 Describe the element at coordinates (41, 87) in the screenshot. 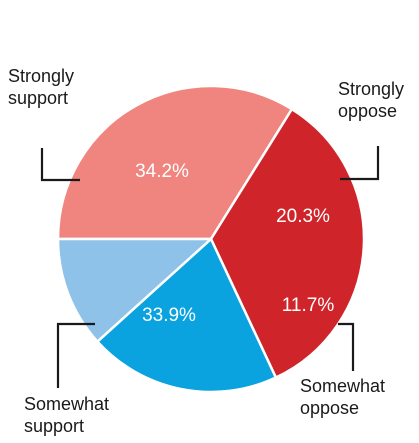

I see `category-label-strongly-support: Strongly support` at that location.